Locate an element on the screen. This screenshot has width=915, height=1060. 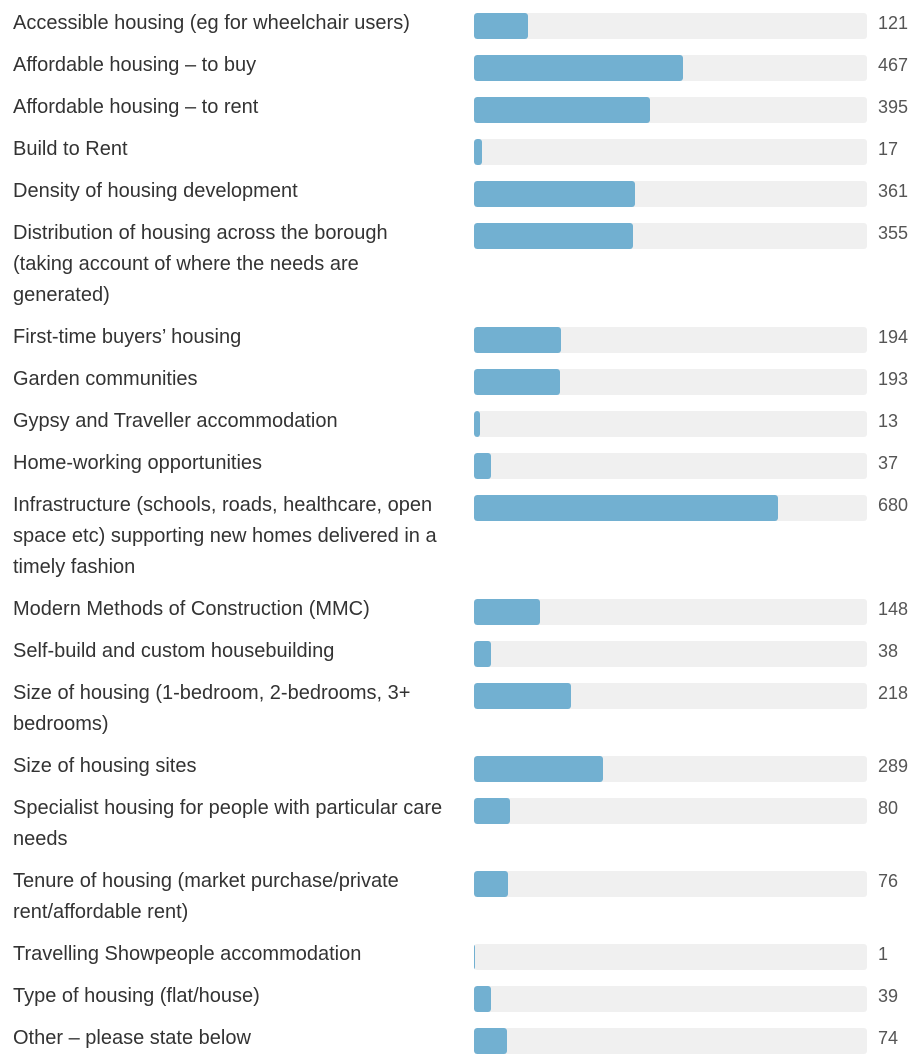
category-label: Other – please state below is located at coordinates (233, 1038).